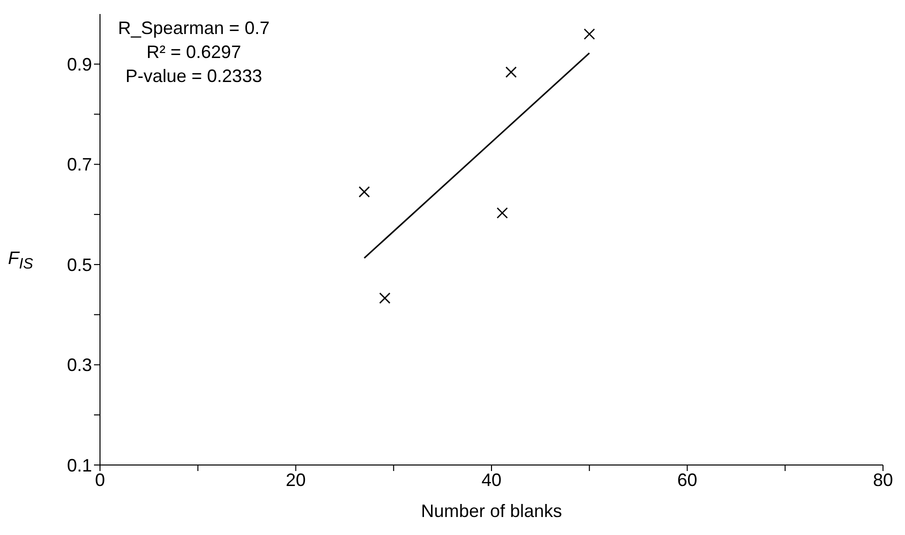 This screenshot has height=535, width=905. Describe the element at coordinates (100, 480) in the screenshot. I see `x-tick-label: 0` at that location.